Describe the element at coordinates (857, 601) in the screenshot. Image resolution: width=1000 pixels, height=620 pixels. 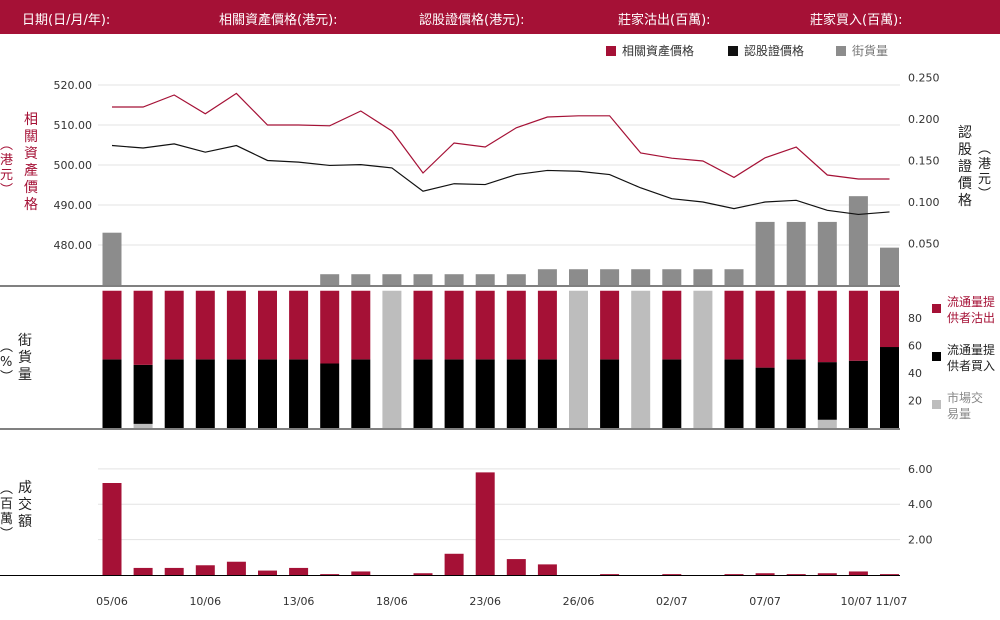
I see `x-axis-tick-label: 10/07` at that location.